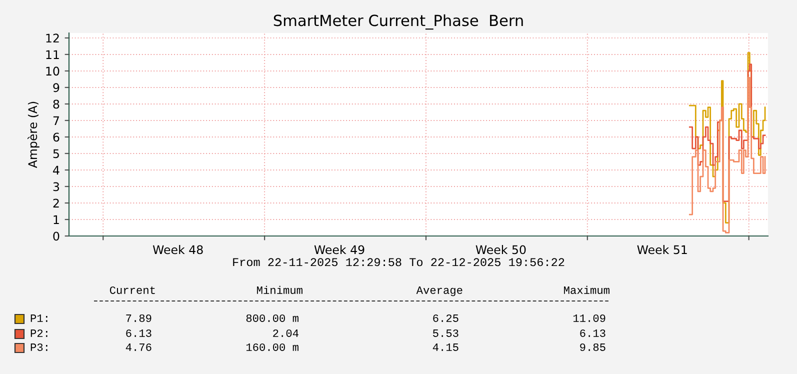  What do you see at coordinates (593, 347) in the screenshot?
I see `text: 9.85` at bounding box center [593, 347].